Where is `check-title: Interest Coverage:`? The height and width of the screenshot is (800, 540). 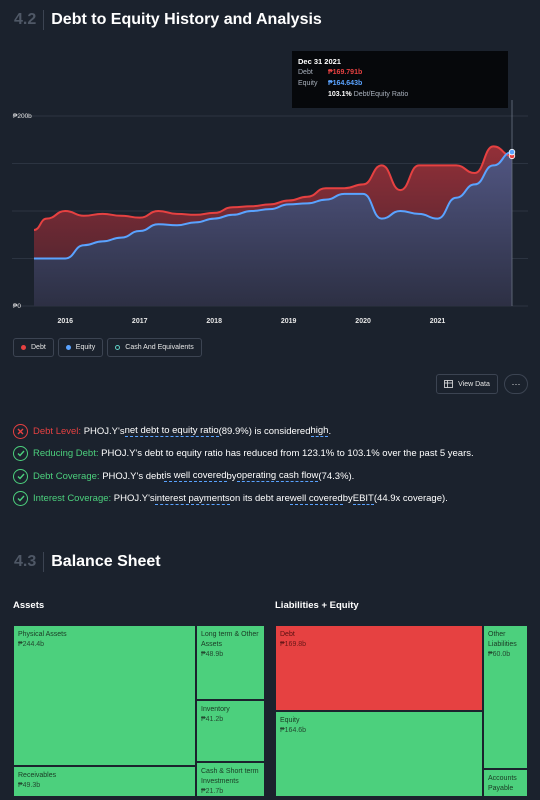
check-title: Interest Coverage: is located at coordinates (72, 499).